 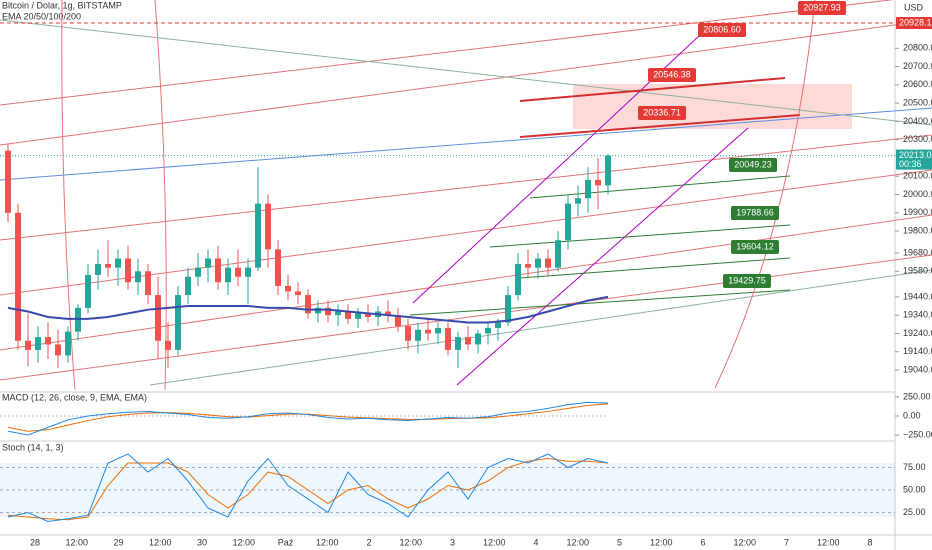 What do you see at coordinates (917, 230) in the screenshot?
I see `y-tick-label: 19800.00` at bounding box center [917, 230].